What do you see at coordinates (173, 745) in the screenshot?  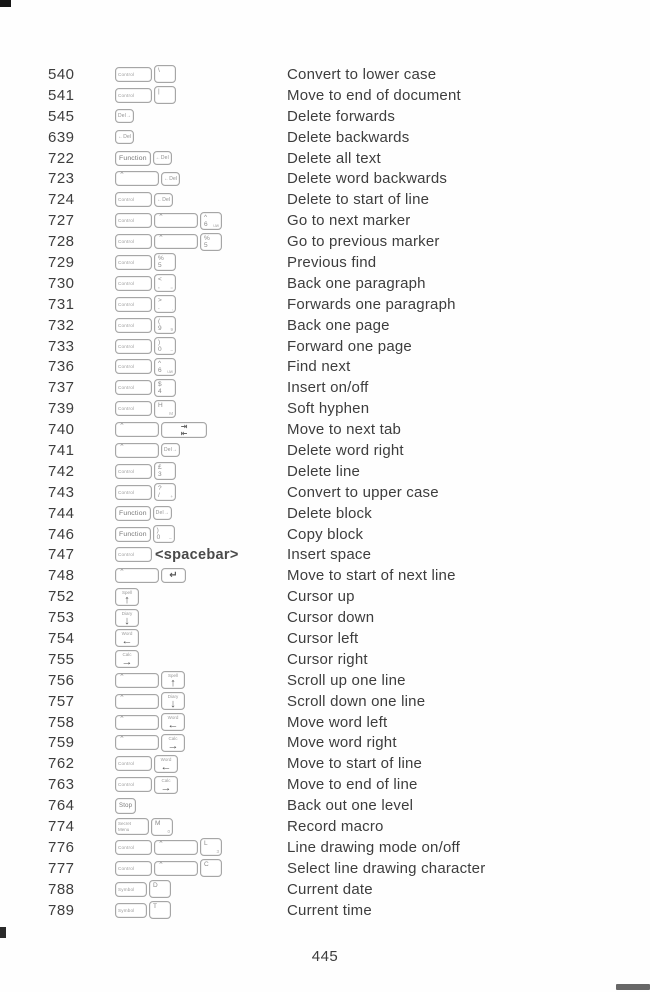 I see `right-arrow-icon: →` at bounding box center [173, 745].